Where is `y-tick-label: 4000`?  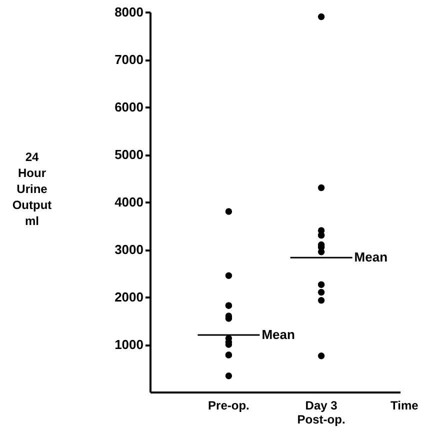
y-tick-label: 4000 is located at coordinates (129, 202).